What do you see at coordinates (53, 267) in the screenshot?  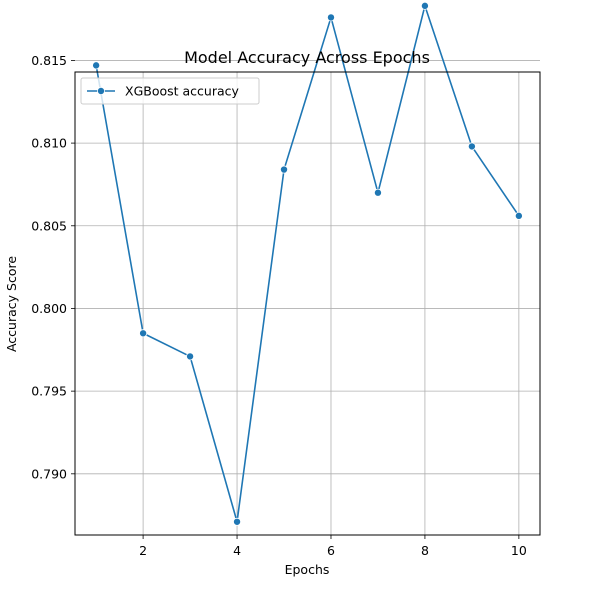 I see `y-axis-ticks: 0.790 0.795 0.800 0.805 0.810 0.815` at bounding box center [53, 267].